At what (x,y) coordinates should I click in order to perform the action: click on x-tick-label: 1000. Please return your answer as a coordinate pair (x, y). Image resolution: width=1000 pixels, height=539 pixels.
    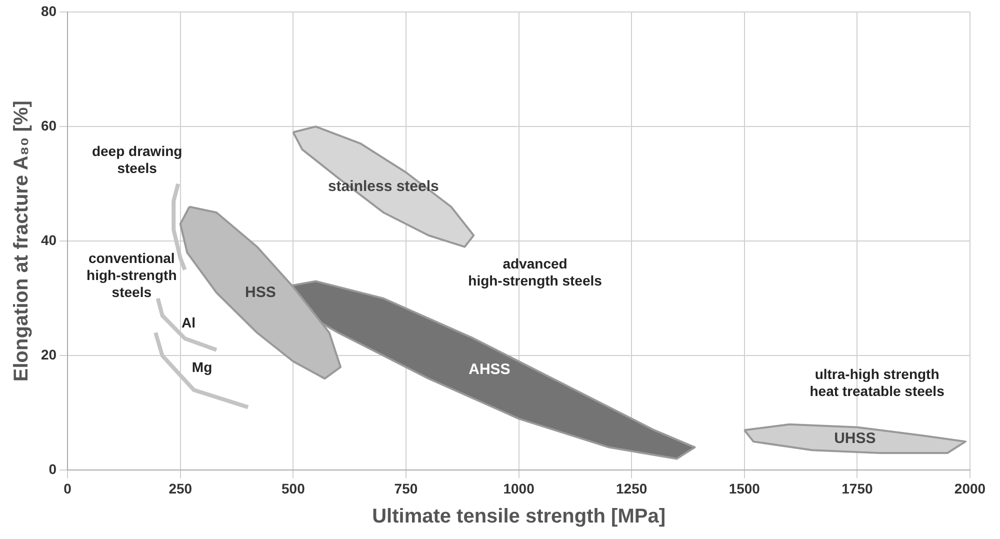
    Looking at the image, I should click on (519, 488).